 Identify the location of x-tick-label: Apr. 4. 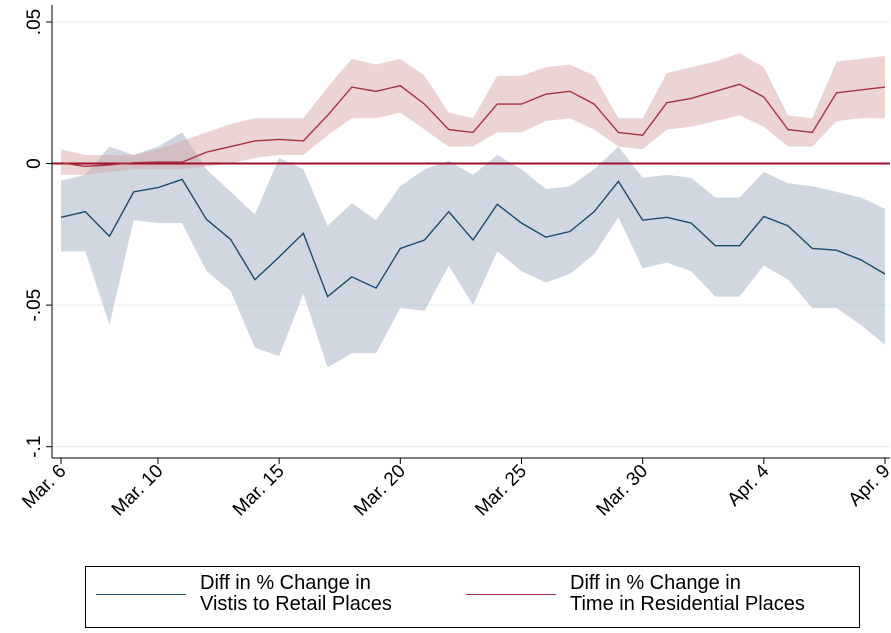
(748, 485).